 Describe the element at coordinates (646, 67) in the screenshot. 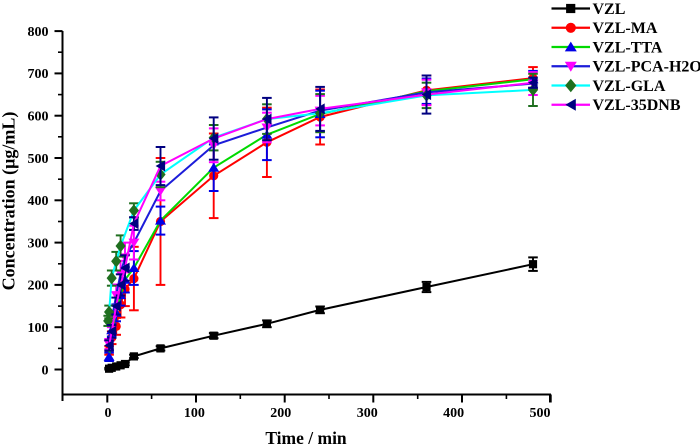

I see `svg-text: VZL-PCA-H2O` at that location.